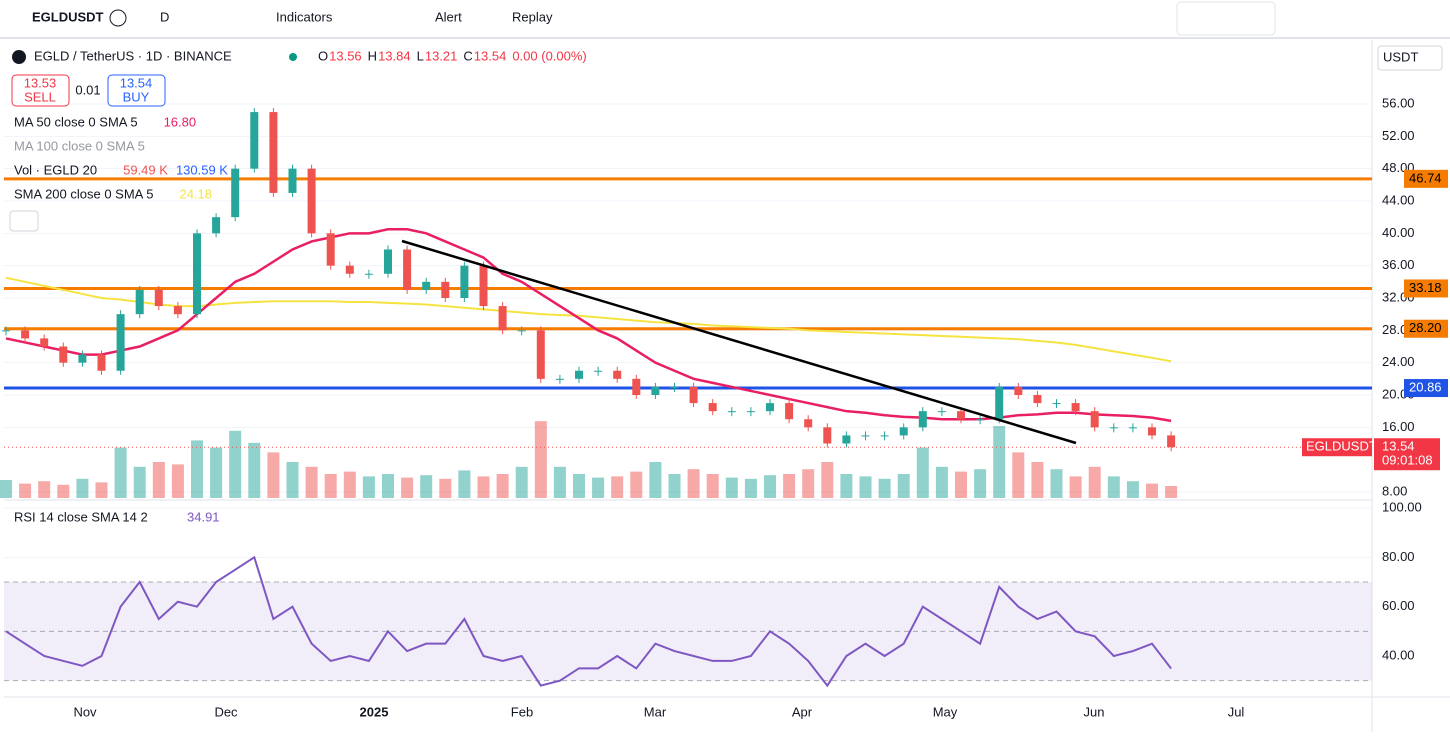 This screenshot has width=1450, height=737. Describe the element at coordinates (55, 169) in the screenshot. I see `indicator-legend: Vol · EGLD 20` at that location.